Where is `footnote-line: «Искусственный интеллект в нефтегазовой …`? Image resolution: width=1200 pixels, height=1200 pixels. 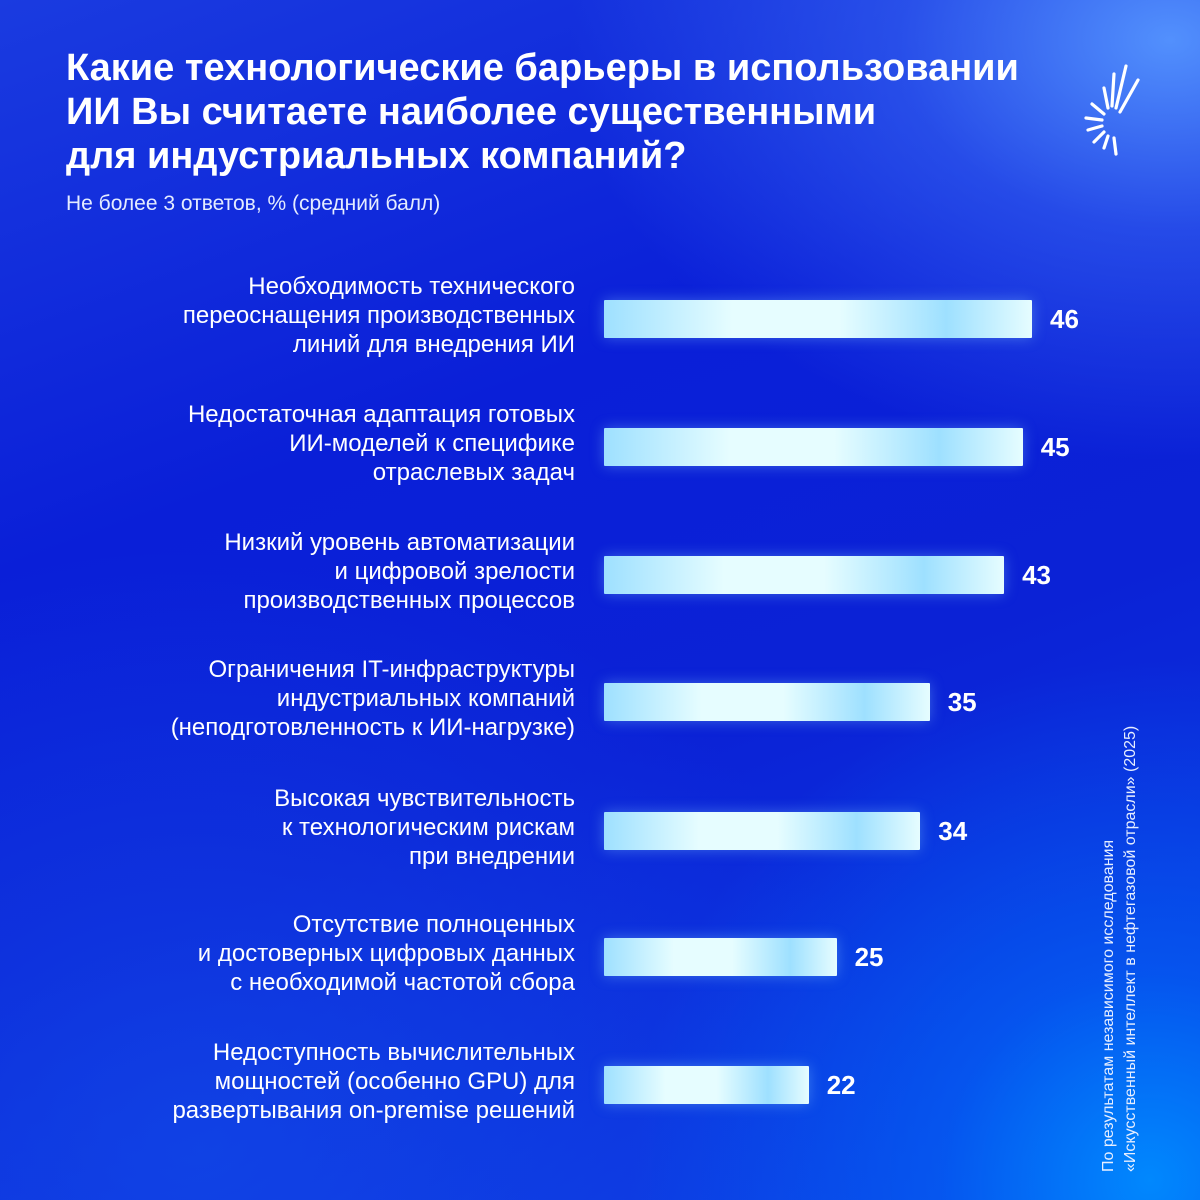
footnote-line: «Искусственный интеллект в нефтегазовой … is located at coordinates (1130, 948).